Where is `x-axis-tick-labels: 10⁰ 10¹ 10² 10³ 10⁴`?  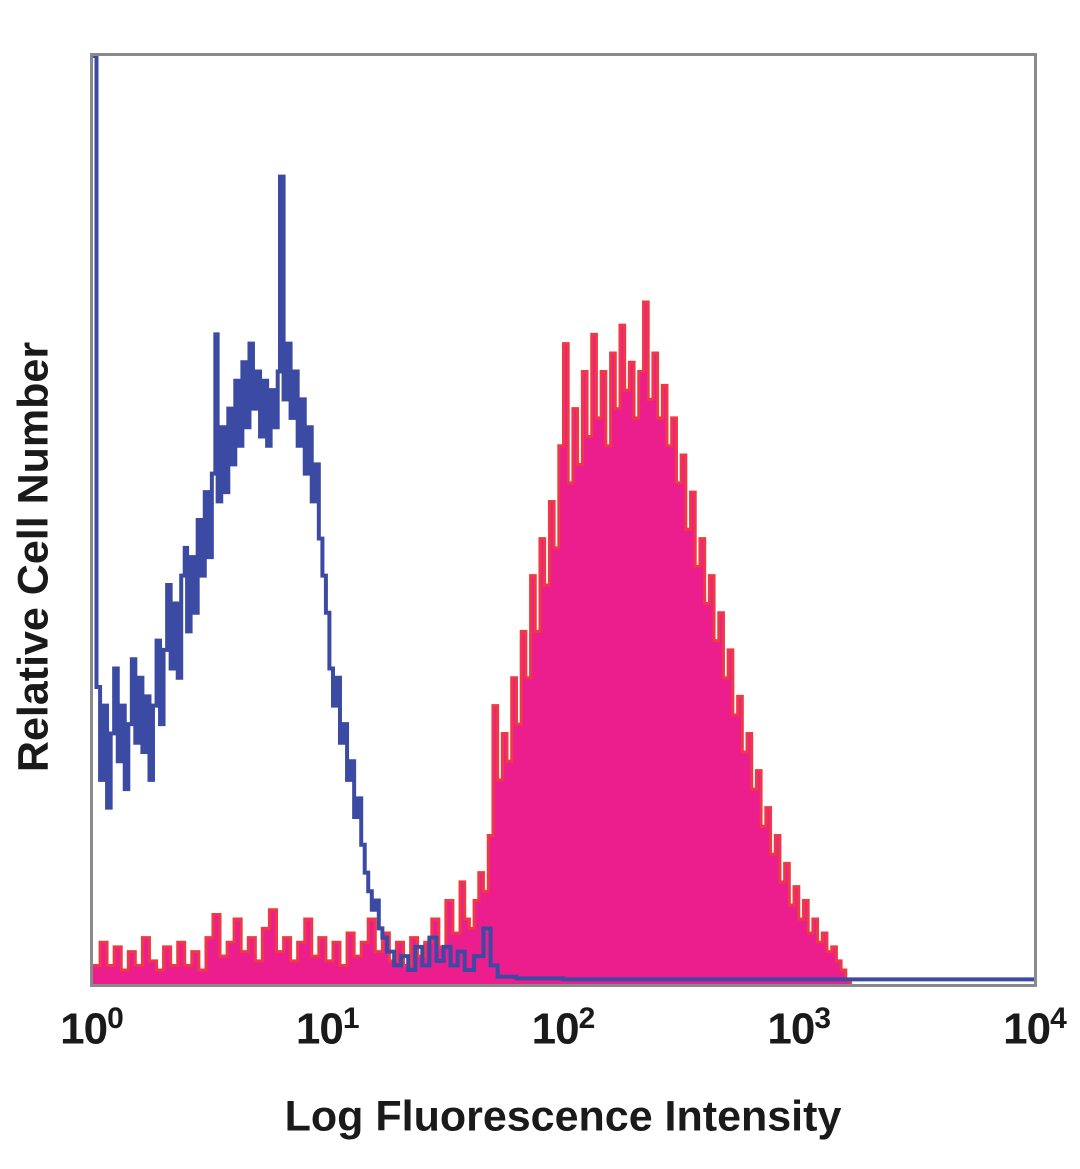 x-axis-tick-labels: 10⁰ 10¹ 10² 10³ 10⁴ is located at coordinates (540, 1035).